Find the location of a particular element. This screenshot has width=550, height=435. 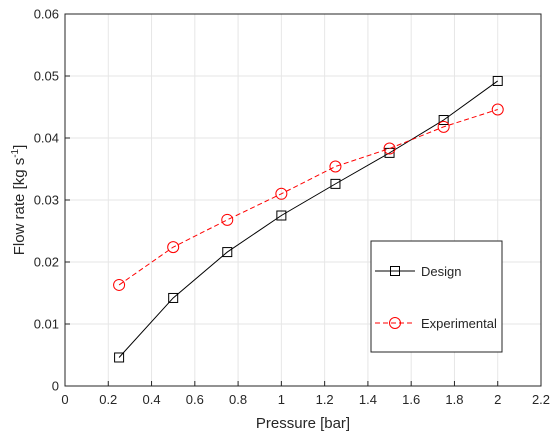

x-axis-label: Pressure [bar] is located at coordinates (303, 423).